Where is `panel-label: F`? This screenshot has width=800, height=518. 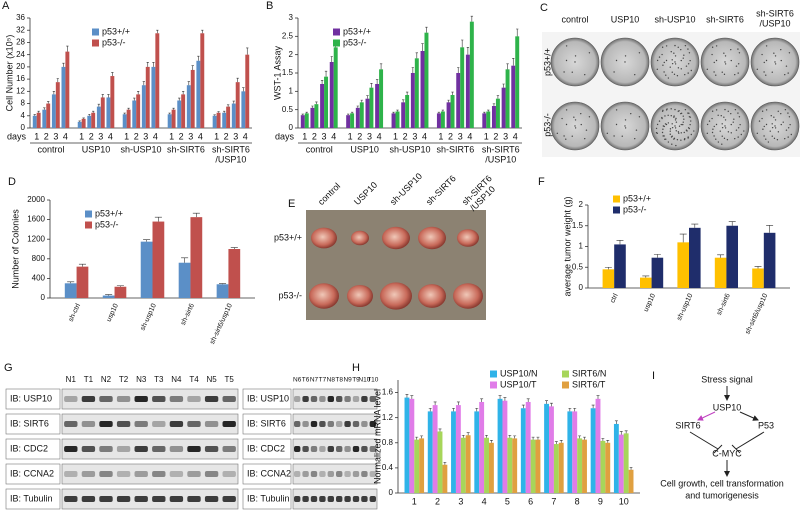 panel-label: F is located at coordinates (541, 182).